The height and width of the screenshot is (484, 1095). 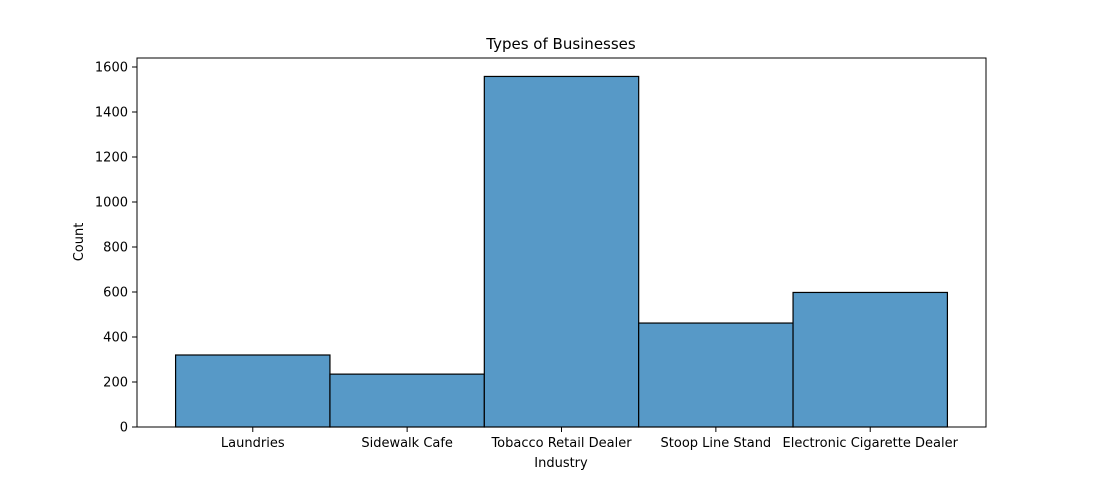 I want to click on y-tick-label: 1200, so click(x=111, y=158).